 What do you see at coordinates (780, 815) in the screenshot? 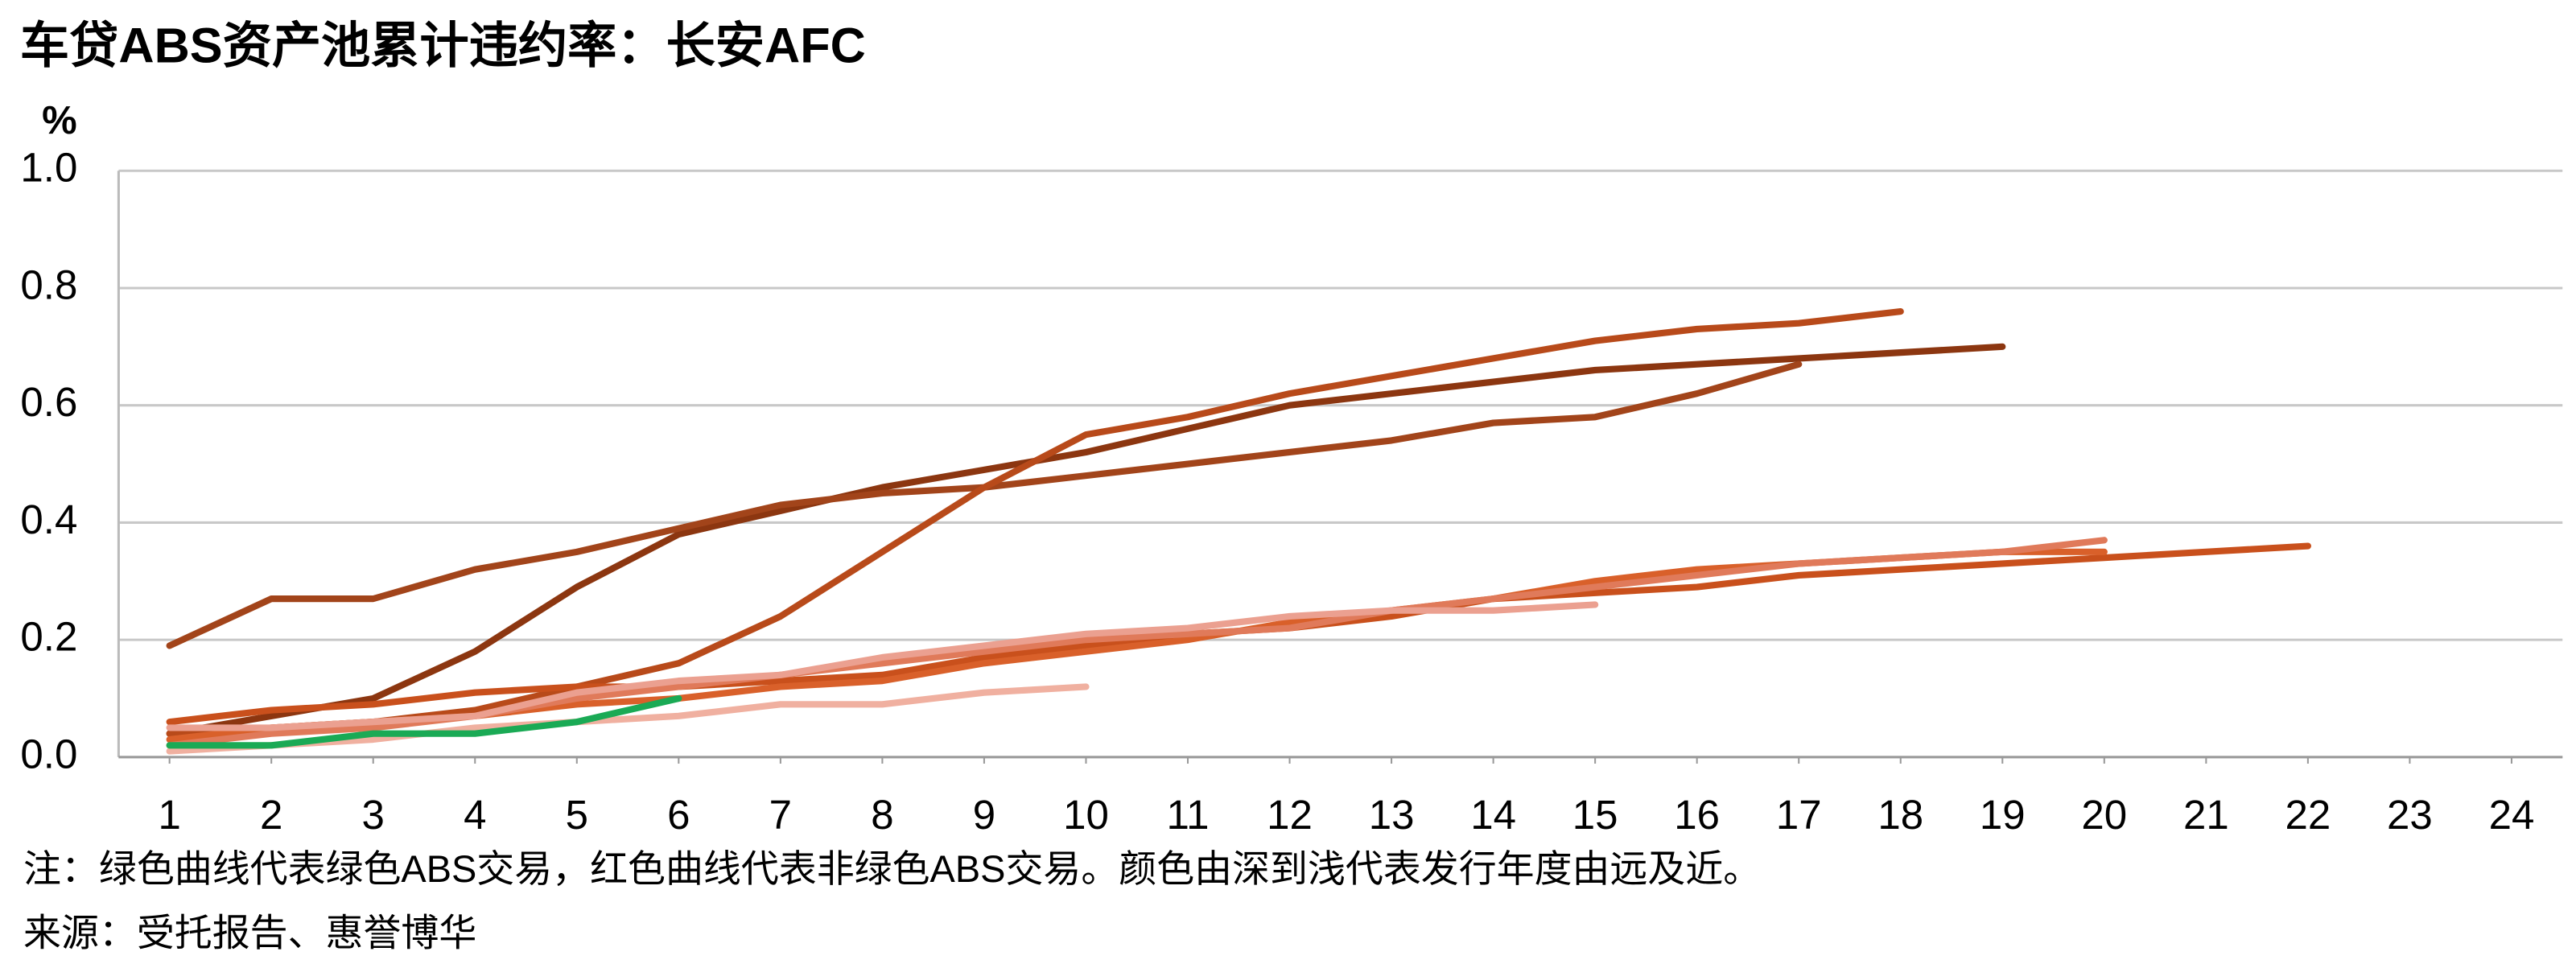
I see `x-tick-label: 7` at bounding box center [780, 815].